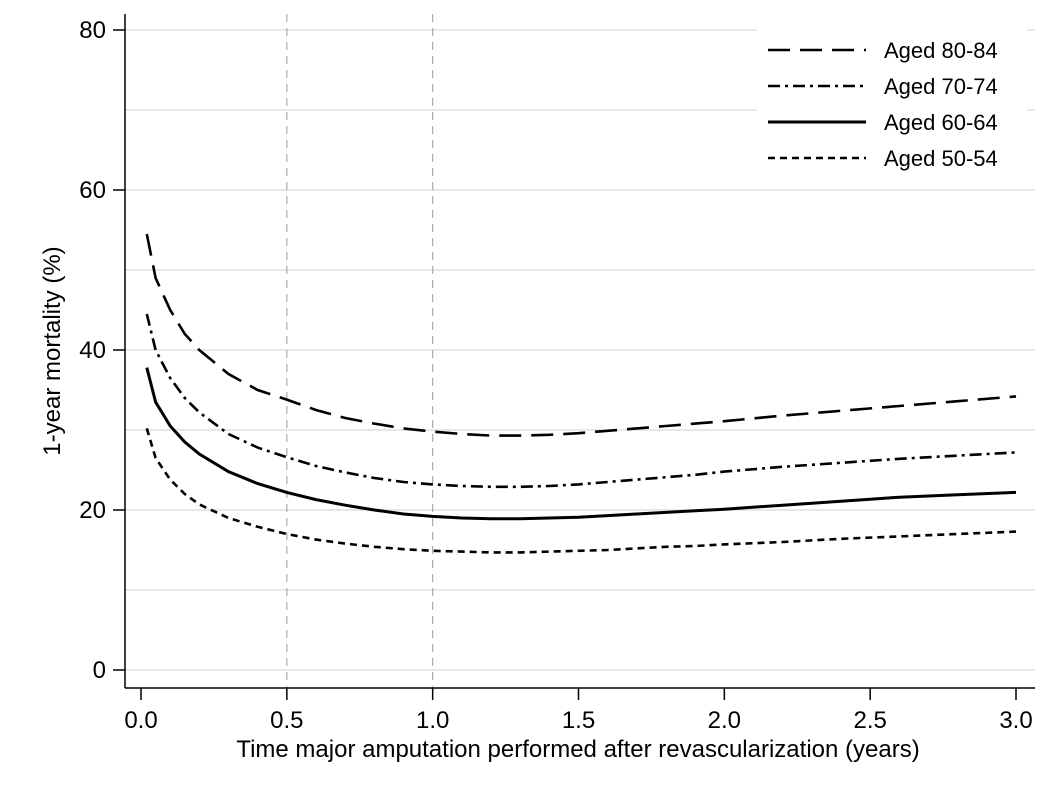 The image size is (1058, 792). Describe the element at coordinates (578, 720) in the screenshot. I see `x-tick-label: 1.5` at that location.